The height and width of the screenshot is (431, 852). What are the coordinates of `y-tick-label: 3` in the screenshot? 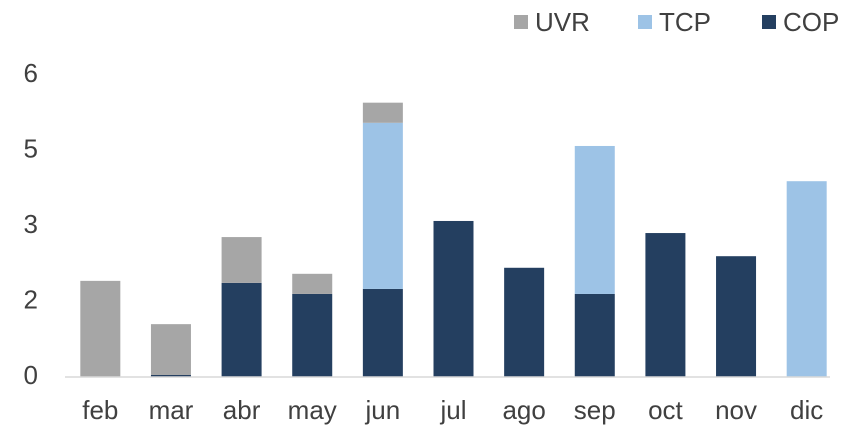 It's located at (31, 224).